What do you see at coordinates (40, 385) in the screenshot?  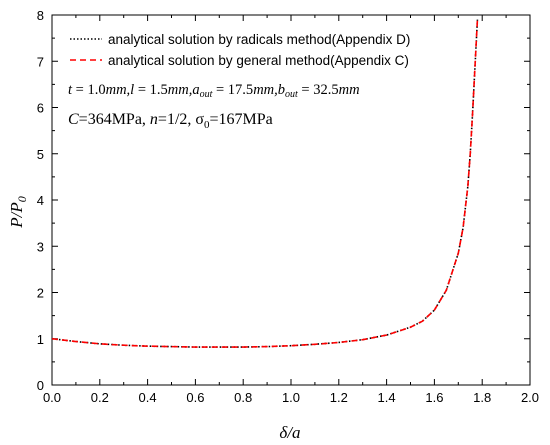 I see `y-tick-label: 0` at bounding box center [40, 385].